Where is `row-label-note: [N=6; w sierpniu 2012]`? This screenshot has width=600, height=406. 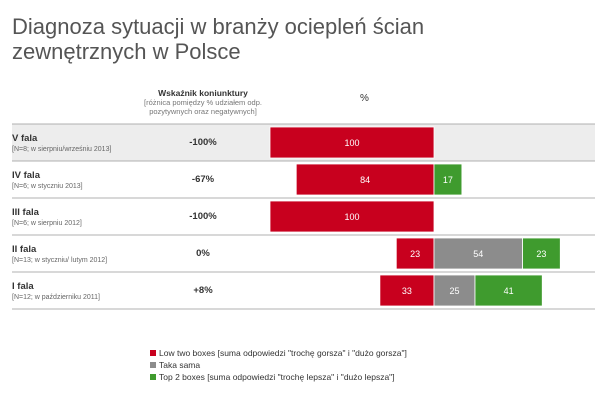 row-label-note: [N=6; w sierpniu 2012] is located at coordinates (47, 223).